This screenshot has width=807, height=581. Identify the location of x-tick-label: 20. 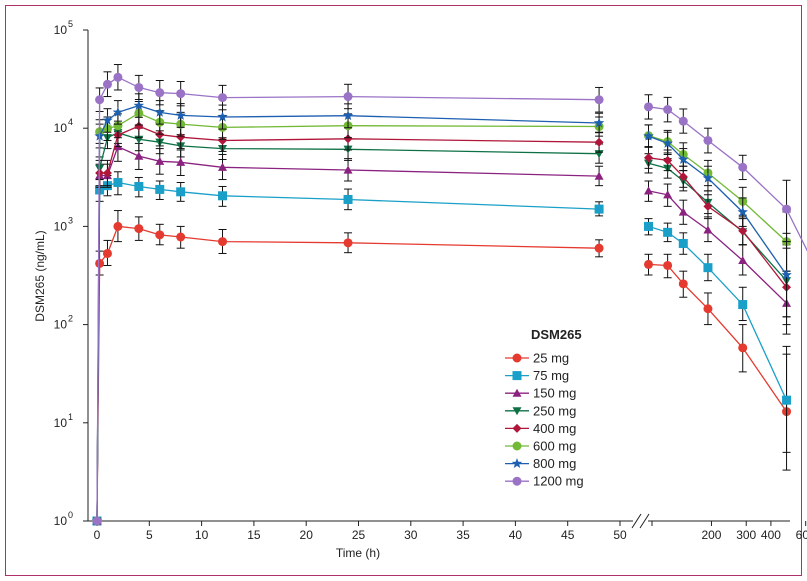
(307, 535).